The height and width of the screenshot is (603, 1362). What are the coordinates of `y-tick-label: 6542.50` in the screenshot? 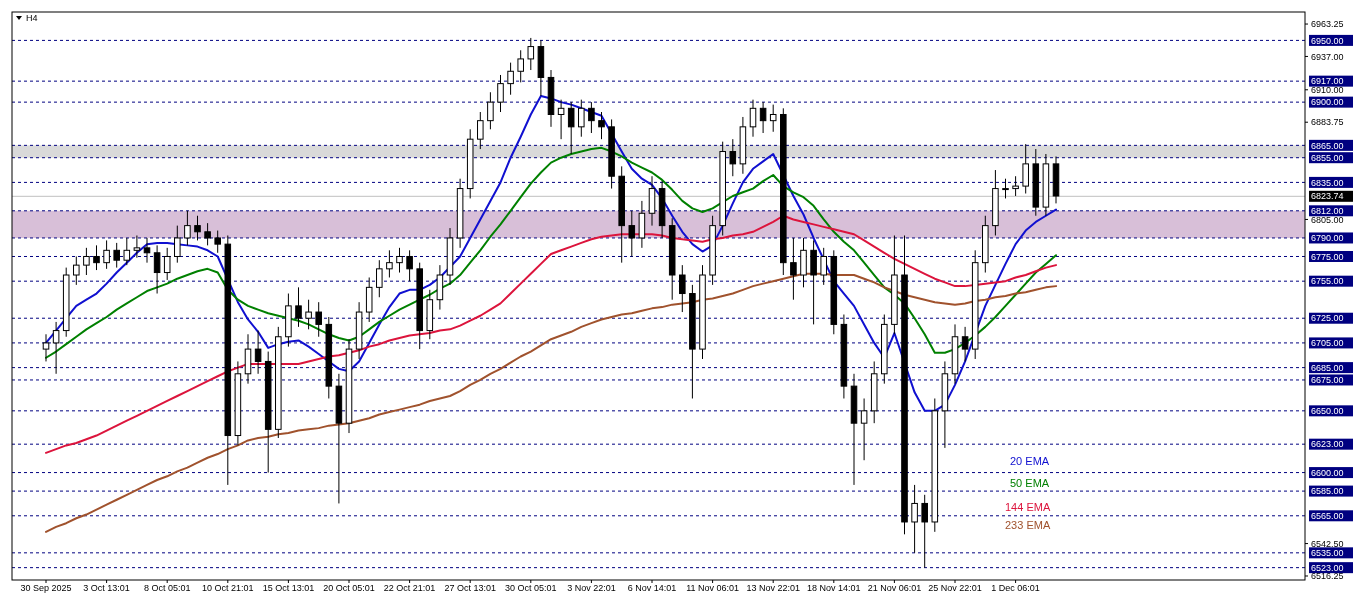 It's located at (1327, 543).